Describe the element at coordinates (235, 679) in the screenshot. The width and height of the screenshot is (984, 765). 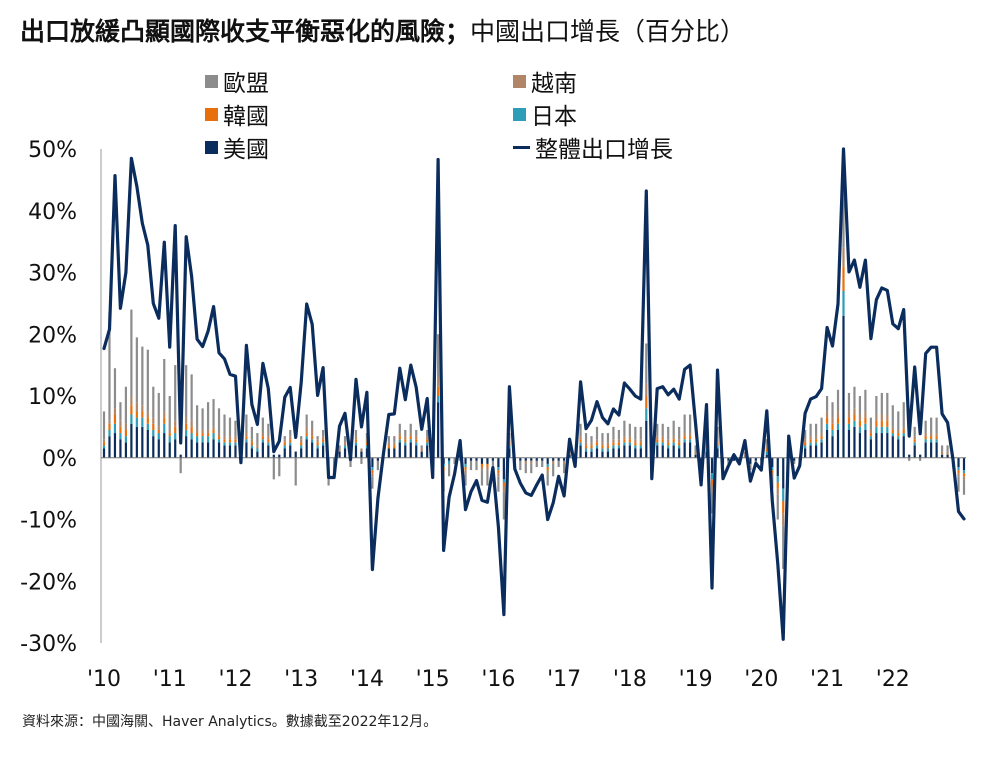
I see `x-tick-label: '12` at that location.